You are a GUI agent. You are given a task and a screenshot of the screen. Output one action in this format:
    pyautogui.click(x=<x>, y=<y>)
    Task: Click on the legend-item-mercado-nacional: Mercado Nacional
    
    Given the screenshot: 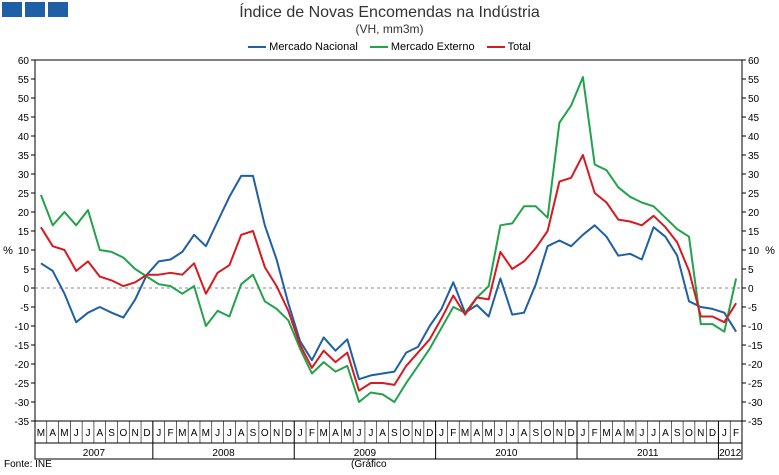 What is the action you would take?
    pyautogui.click(x=303, y=47)
    